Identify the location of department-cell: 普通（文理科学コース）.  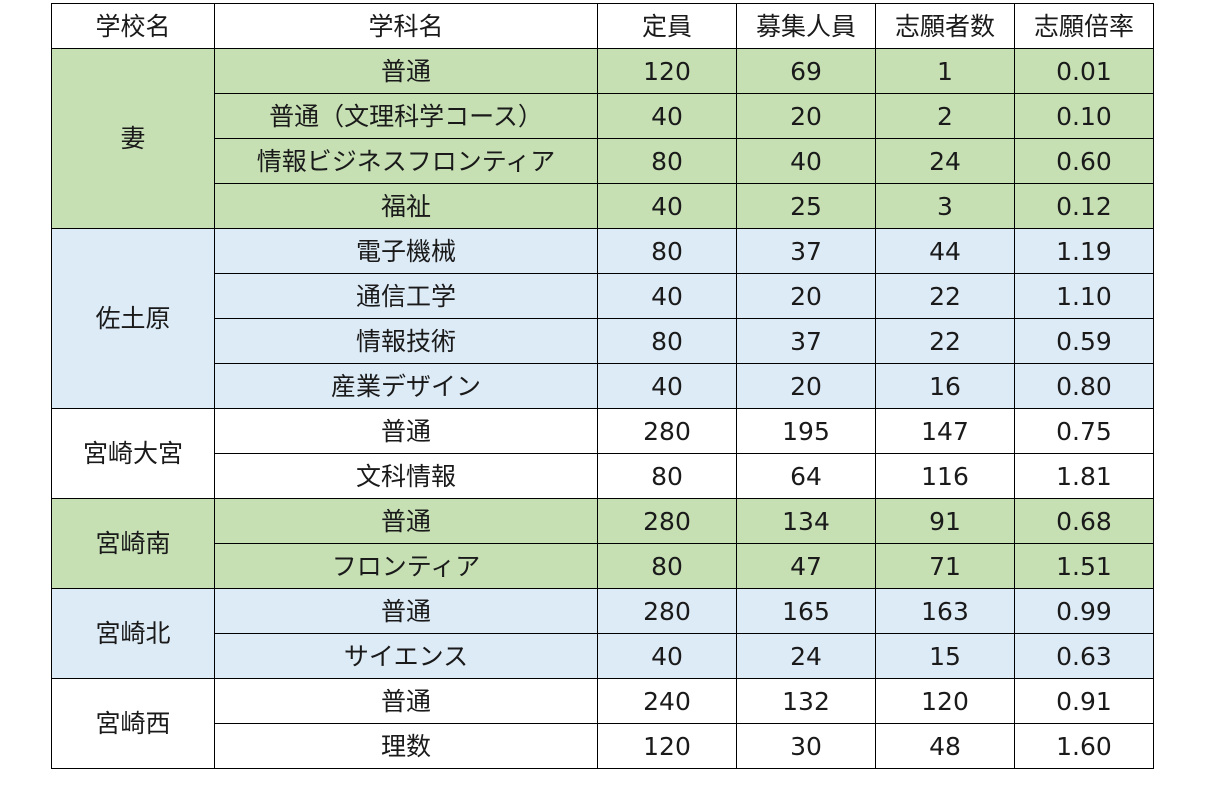
(406, 116).